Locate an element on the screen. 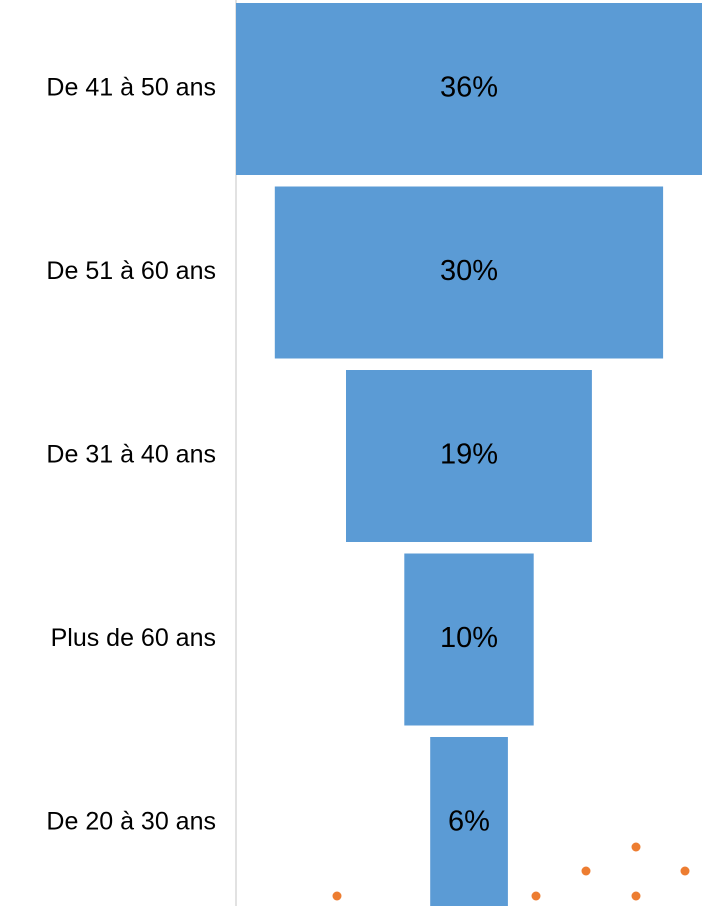 The height and width of the screenshot is (906, 710). category-label: De 31 à 40 ans is located at coordinates (131, 455).